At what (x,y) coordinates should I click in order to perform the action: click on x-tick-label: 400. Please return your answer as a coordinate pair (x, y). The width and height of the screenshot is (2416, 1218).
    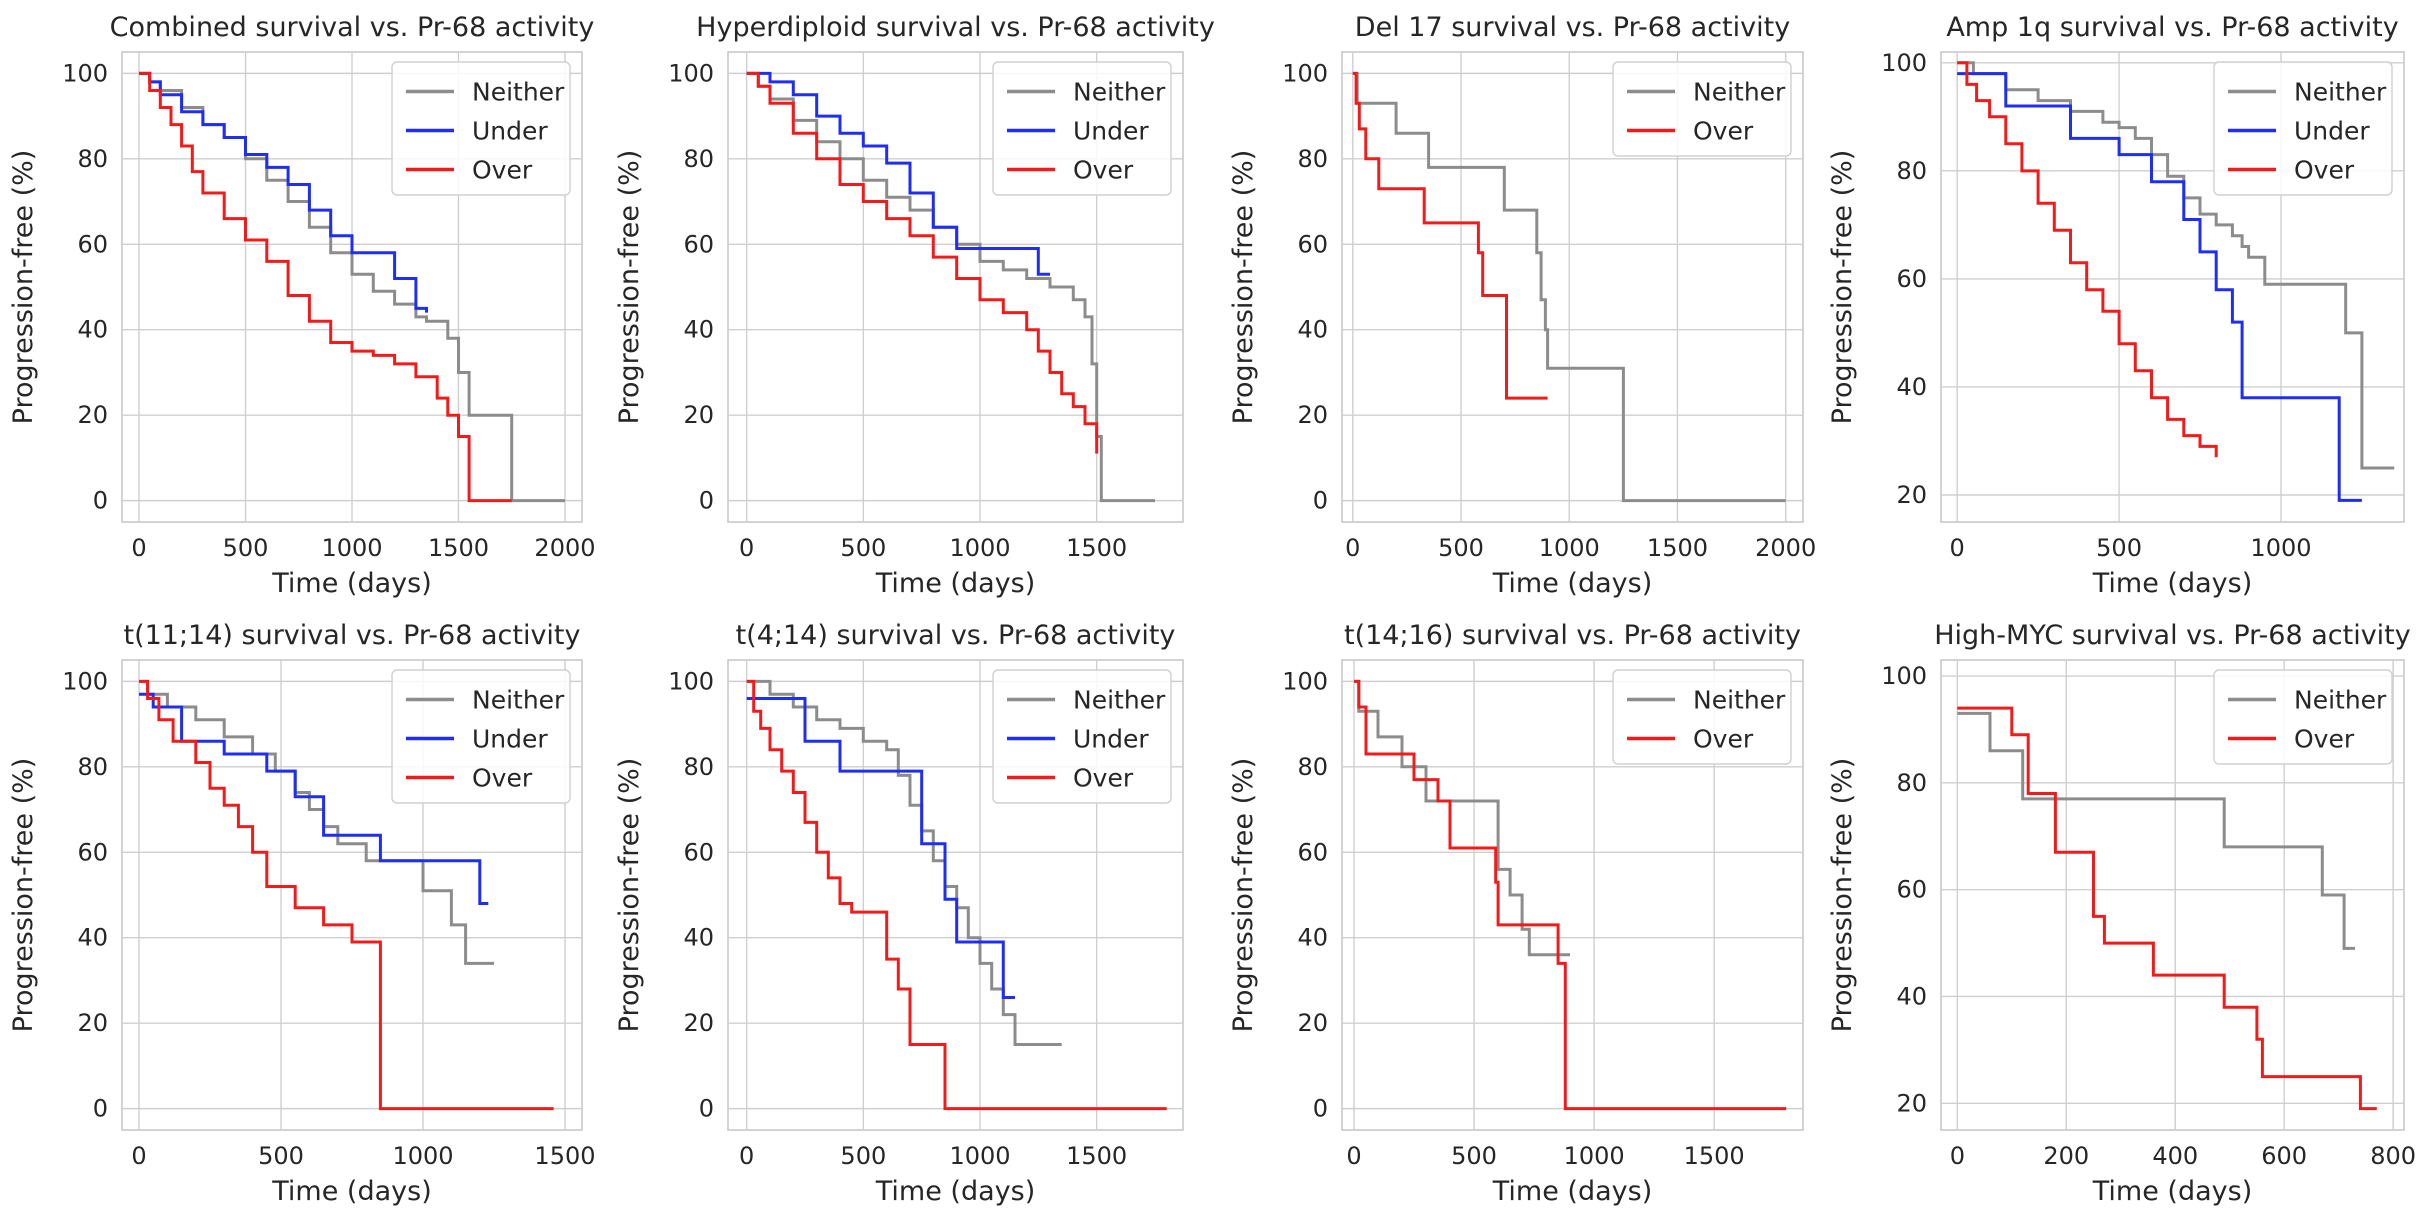
    Looking at the image, I should click on (2175, 1156).